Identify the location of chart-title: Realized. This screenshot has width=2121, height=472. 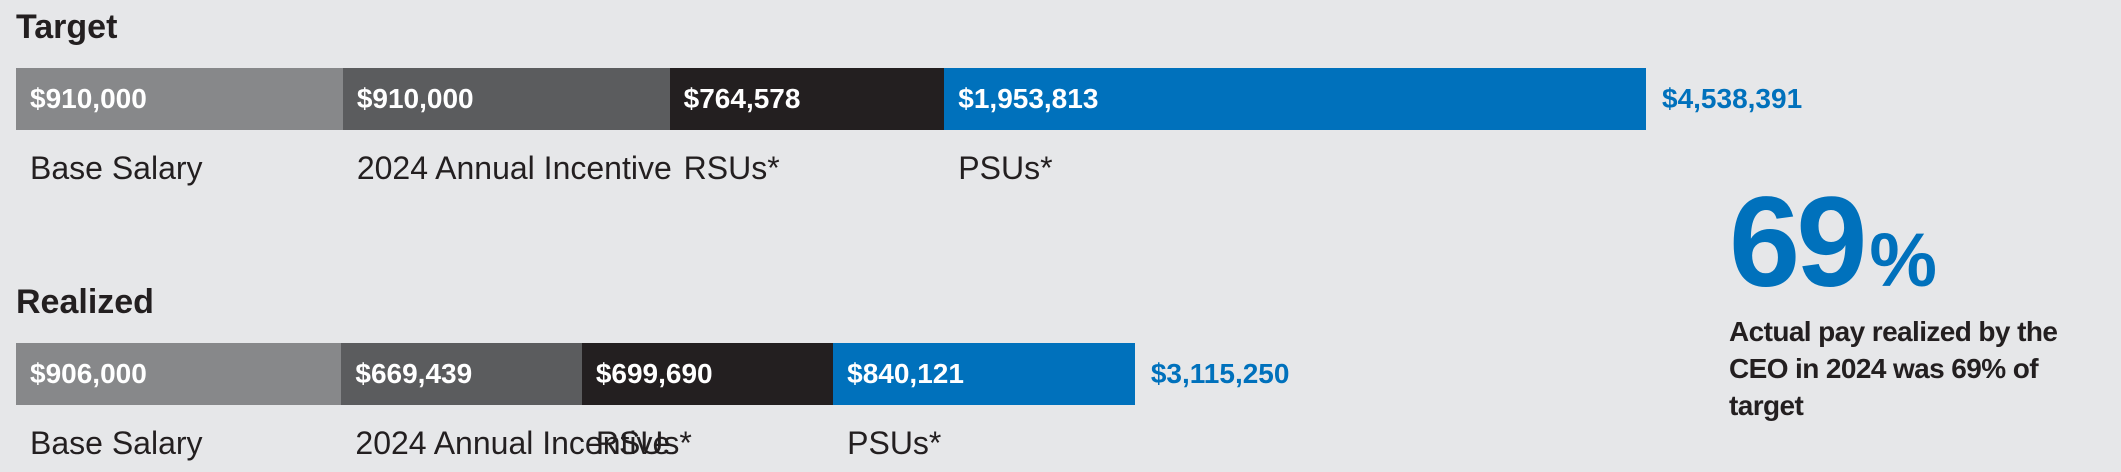
(85, 302).